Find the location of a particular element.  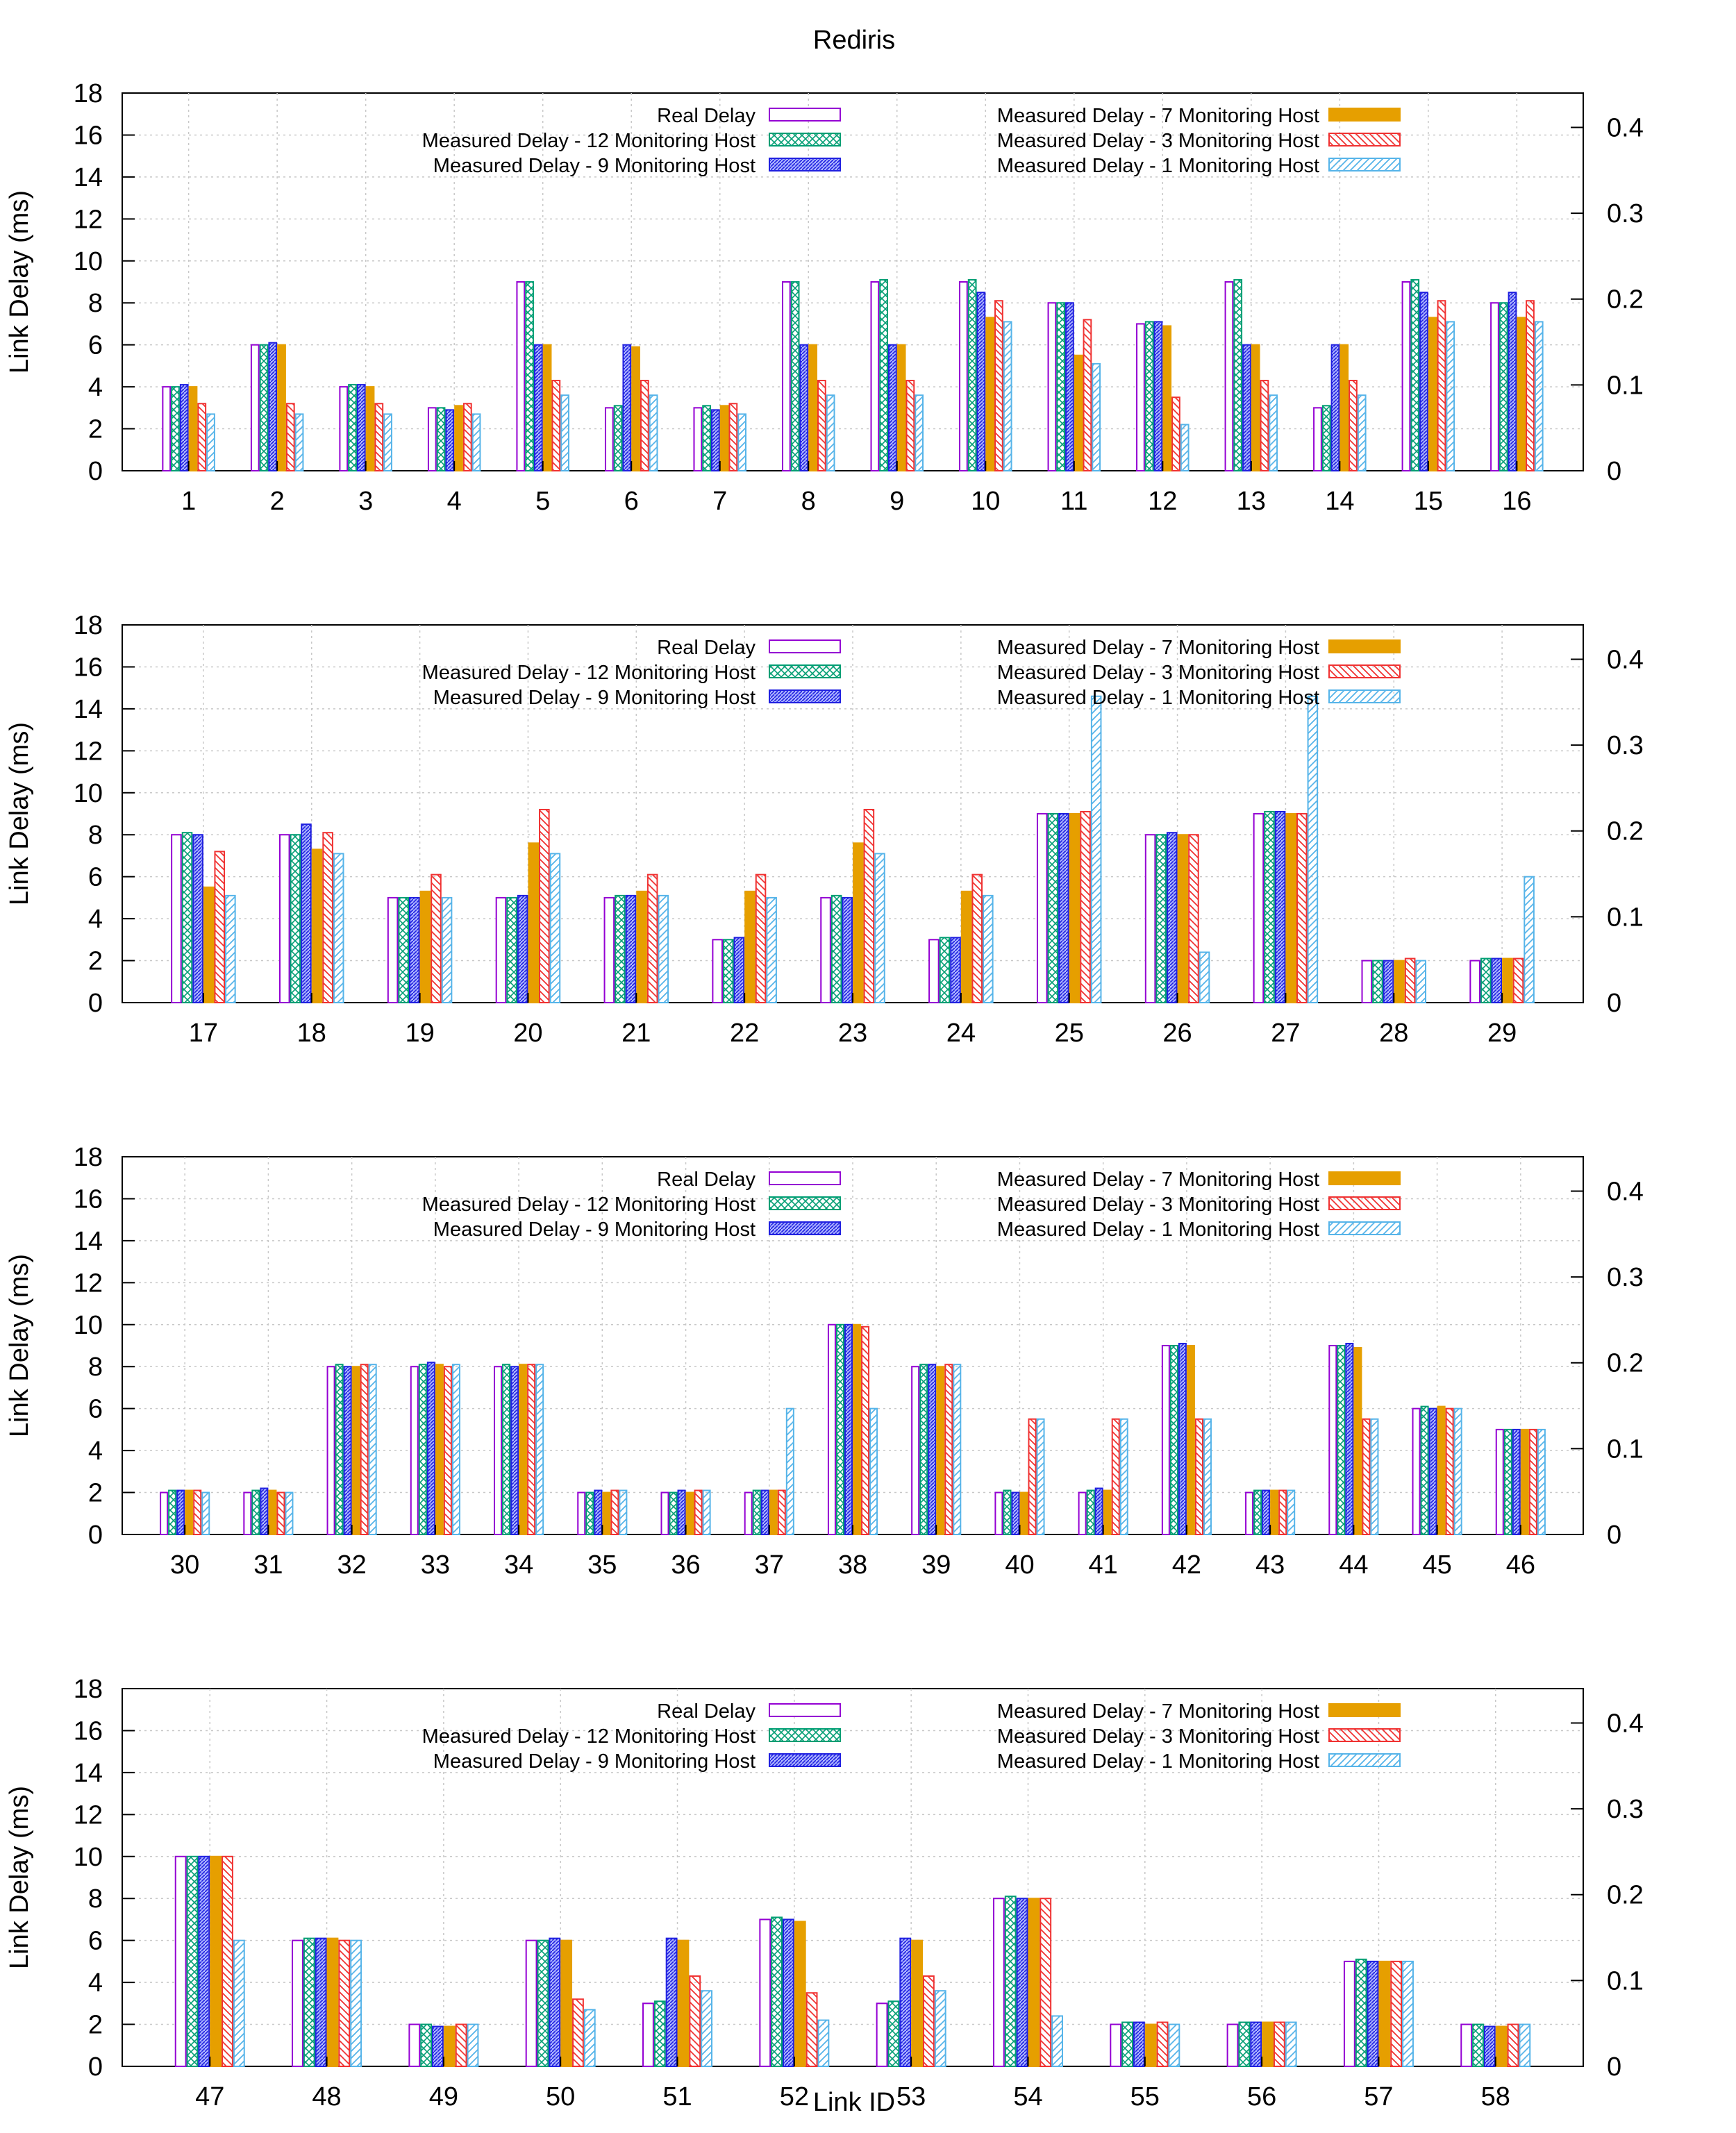

bar-link-7-measured-delay-12-monitoring-host is located at coordinates (706, 438).